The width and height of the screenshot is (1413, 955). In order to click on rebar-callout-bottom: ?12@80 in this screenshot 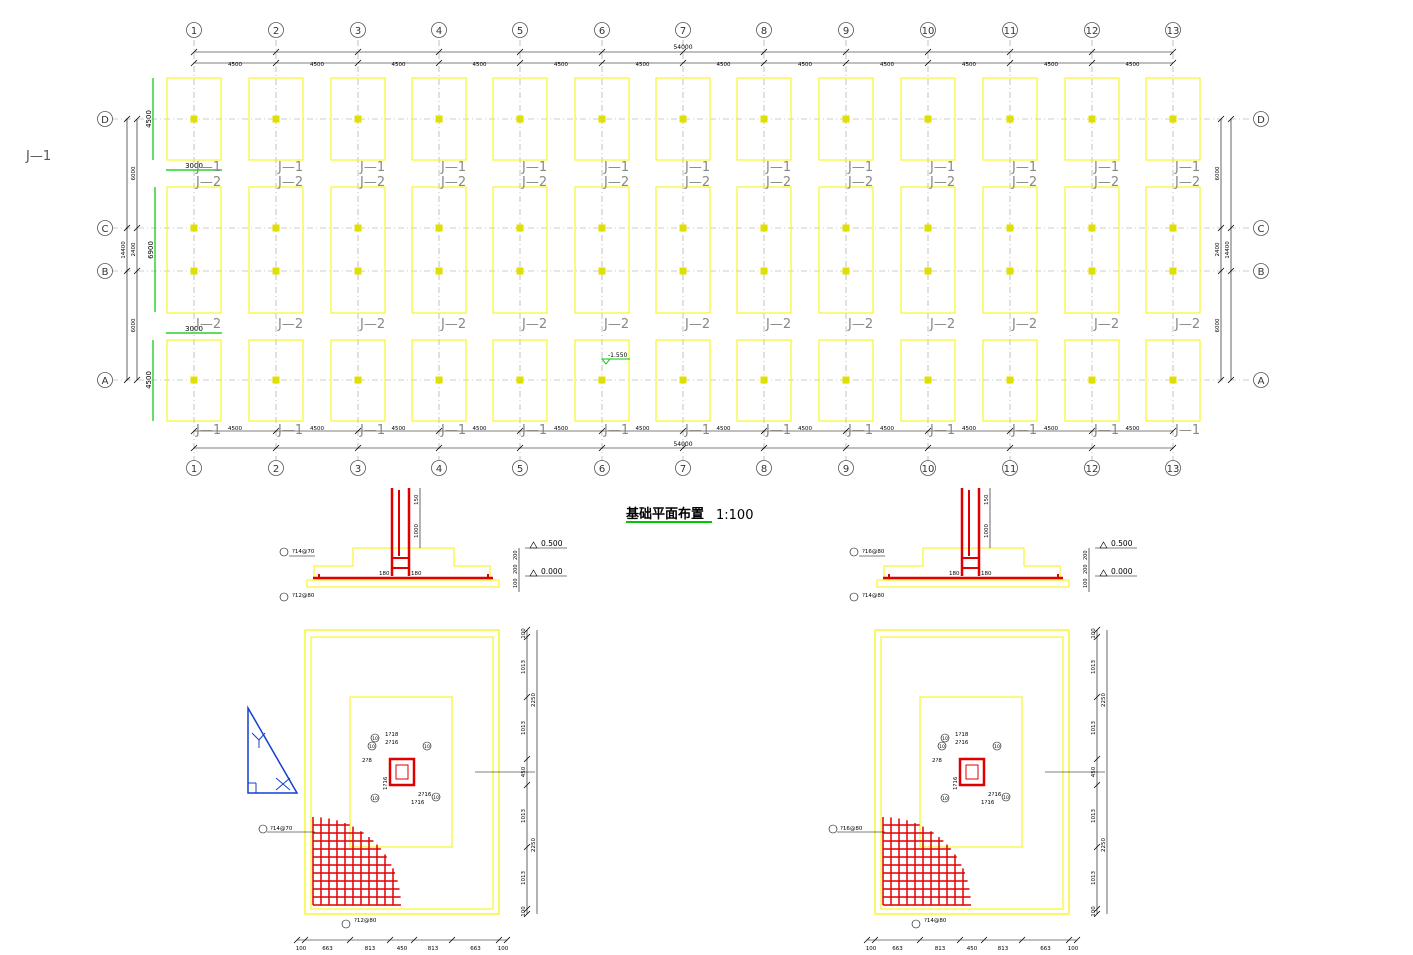, I will do `click(303, 596)`.